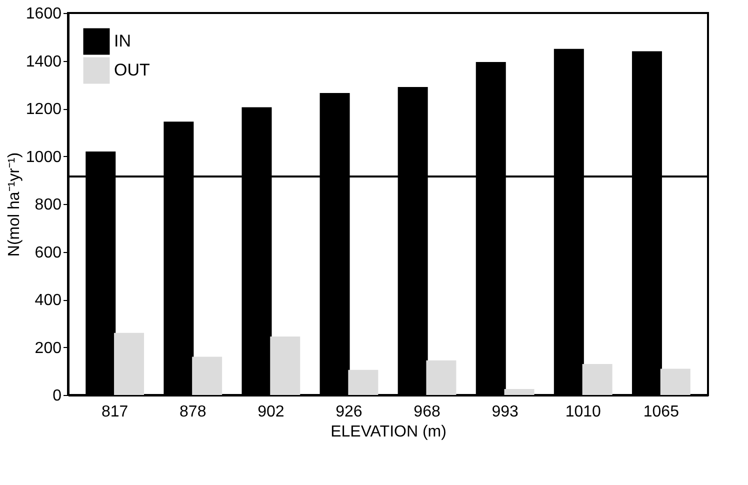 This screenshot has height=485, width=748. What do you see at coordinates (114, 412) in the screenshot?
I see `x-tick-label: 817` at bounding box center [114, 412].